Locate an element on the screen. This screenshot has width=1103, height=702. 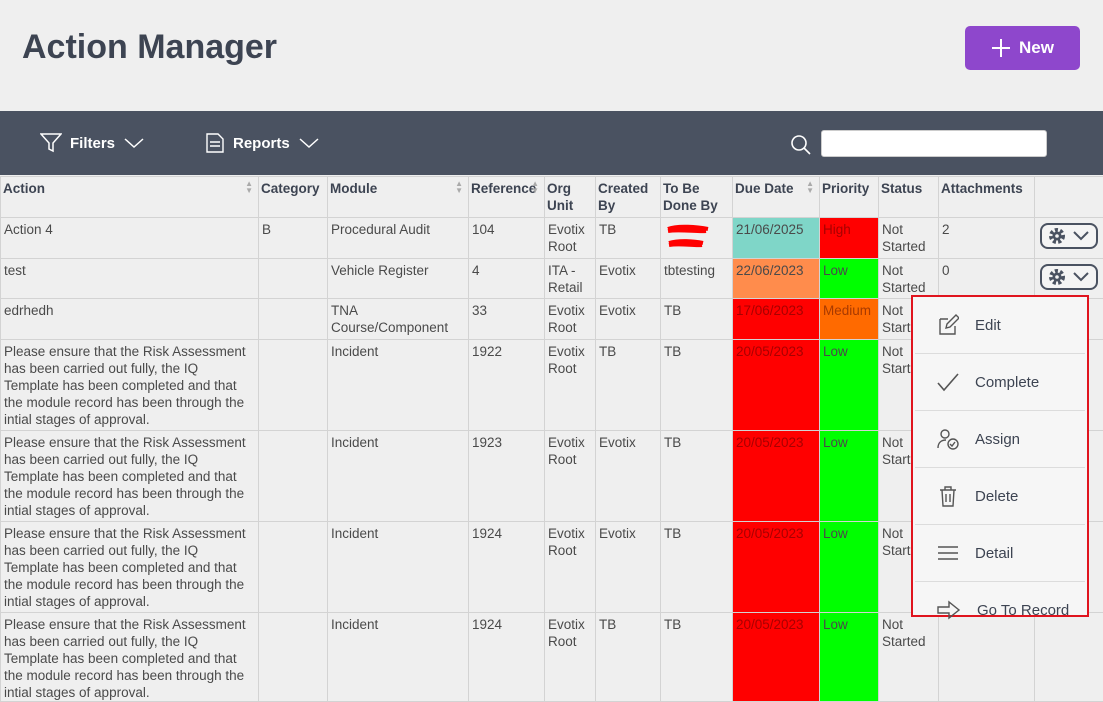
column-header: Due Date ▲▼ is located at coordinates (776, 197).